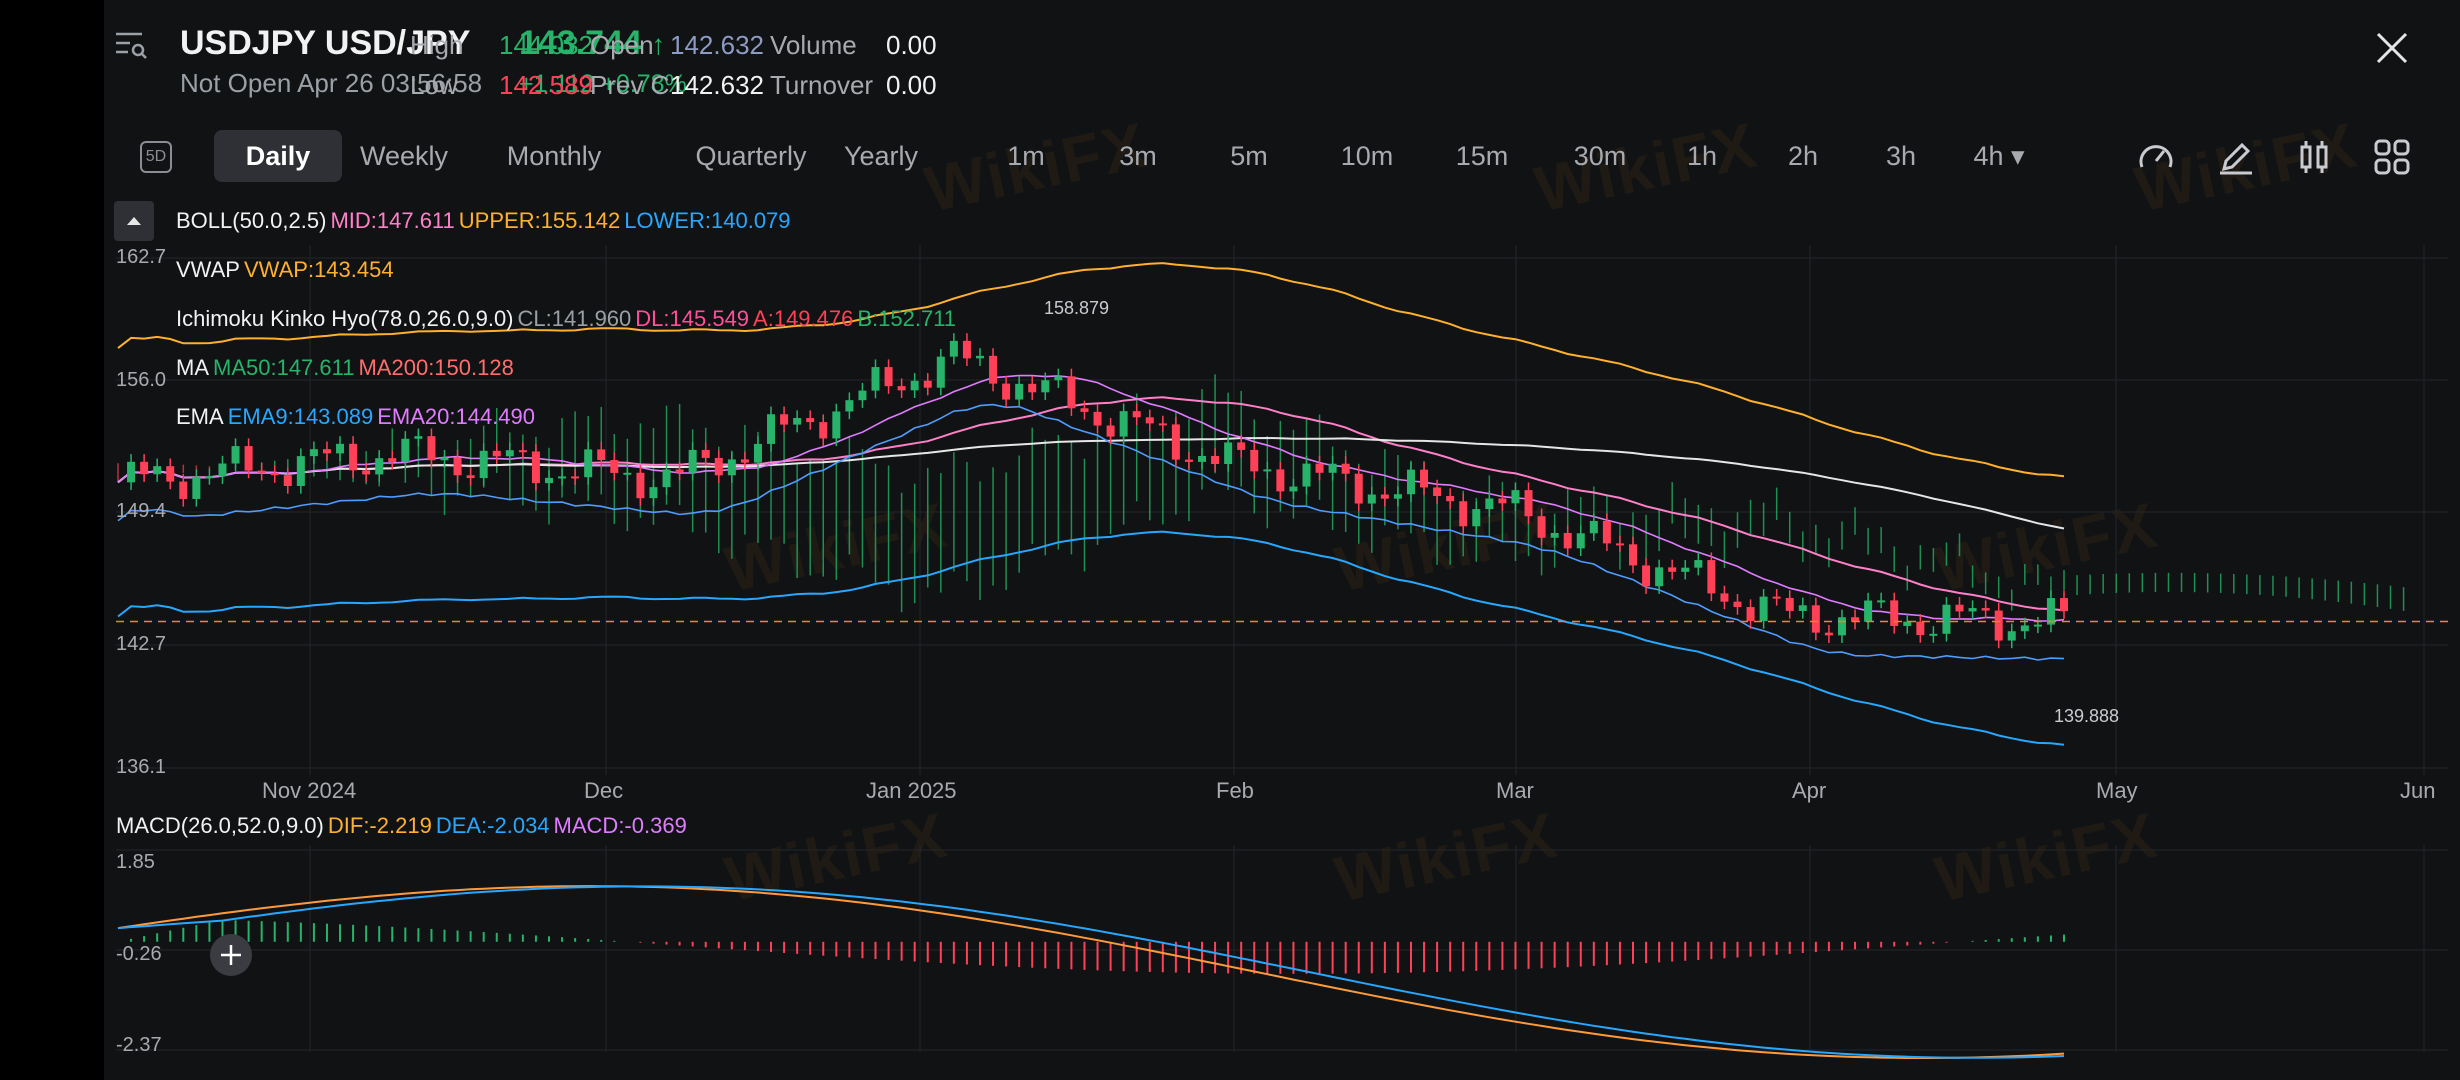 This screenshot has height=1080, width=2460. I want to click on tab-3m: 3m, so click(1138, 156).